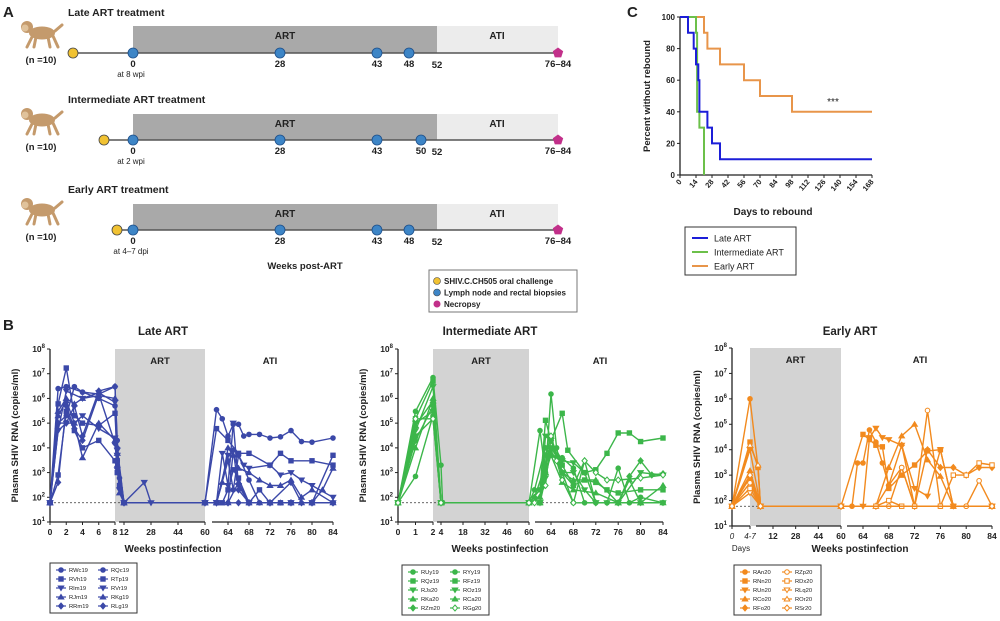  What do you see at coordinates (693, 183) in the screenshot?
I see `x-tick-label: 14` at bounding box center [693, 183].